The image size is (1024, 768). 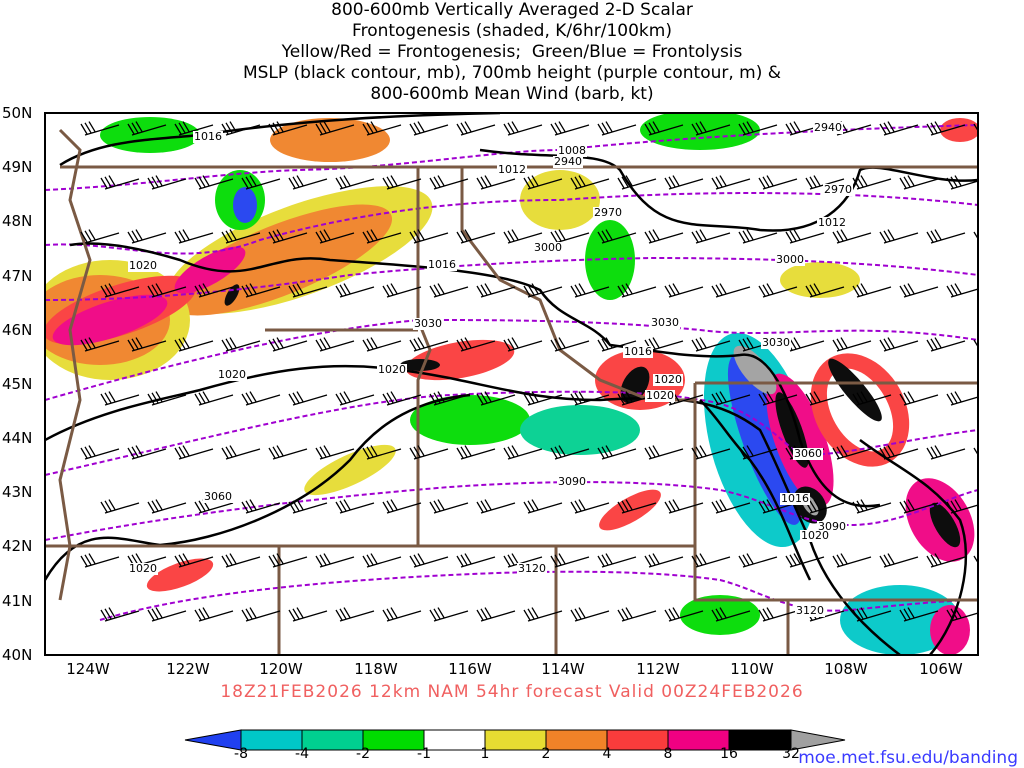 I want to click on lat-label: 50N, so click(x=17, y=113).